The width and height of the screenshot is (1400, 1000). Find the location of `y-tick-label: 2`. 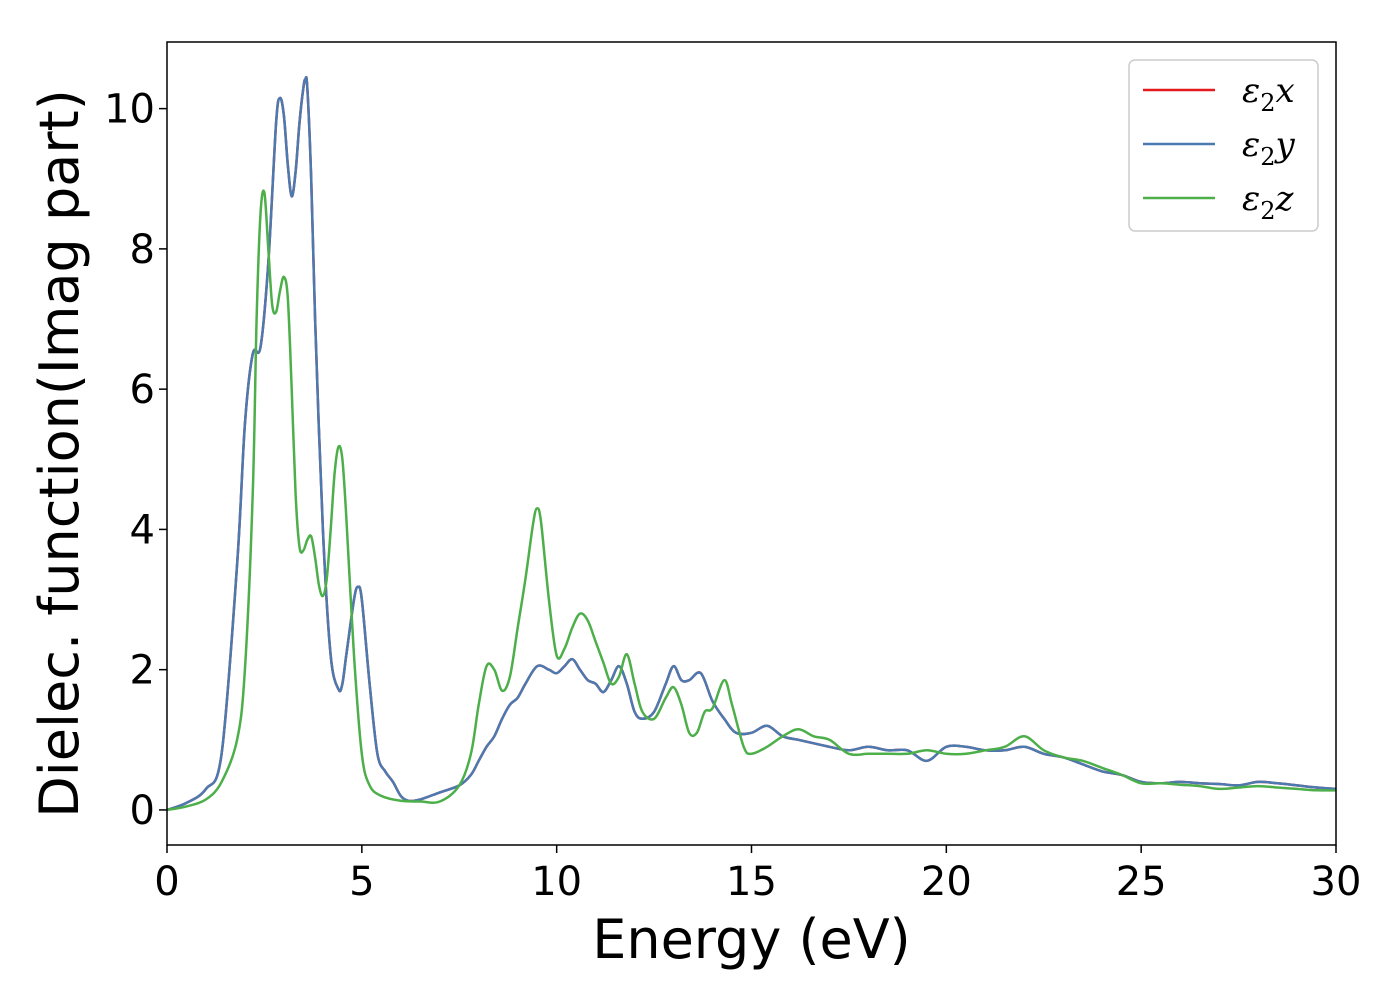

y-tick-label: 2 is located at coordinates (142, 671).